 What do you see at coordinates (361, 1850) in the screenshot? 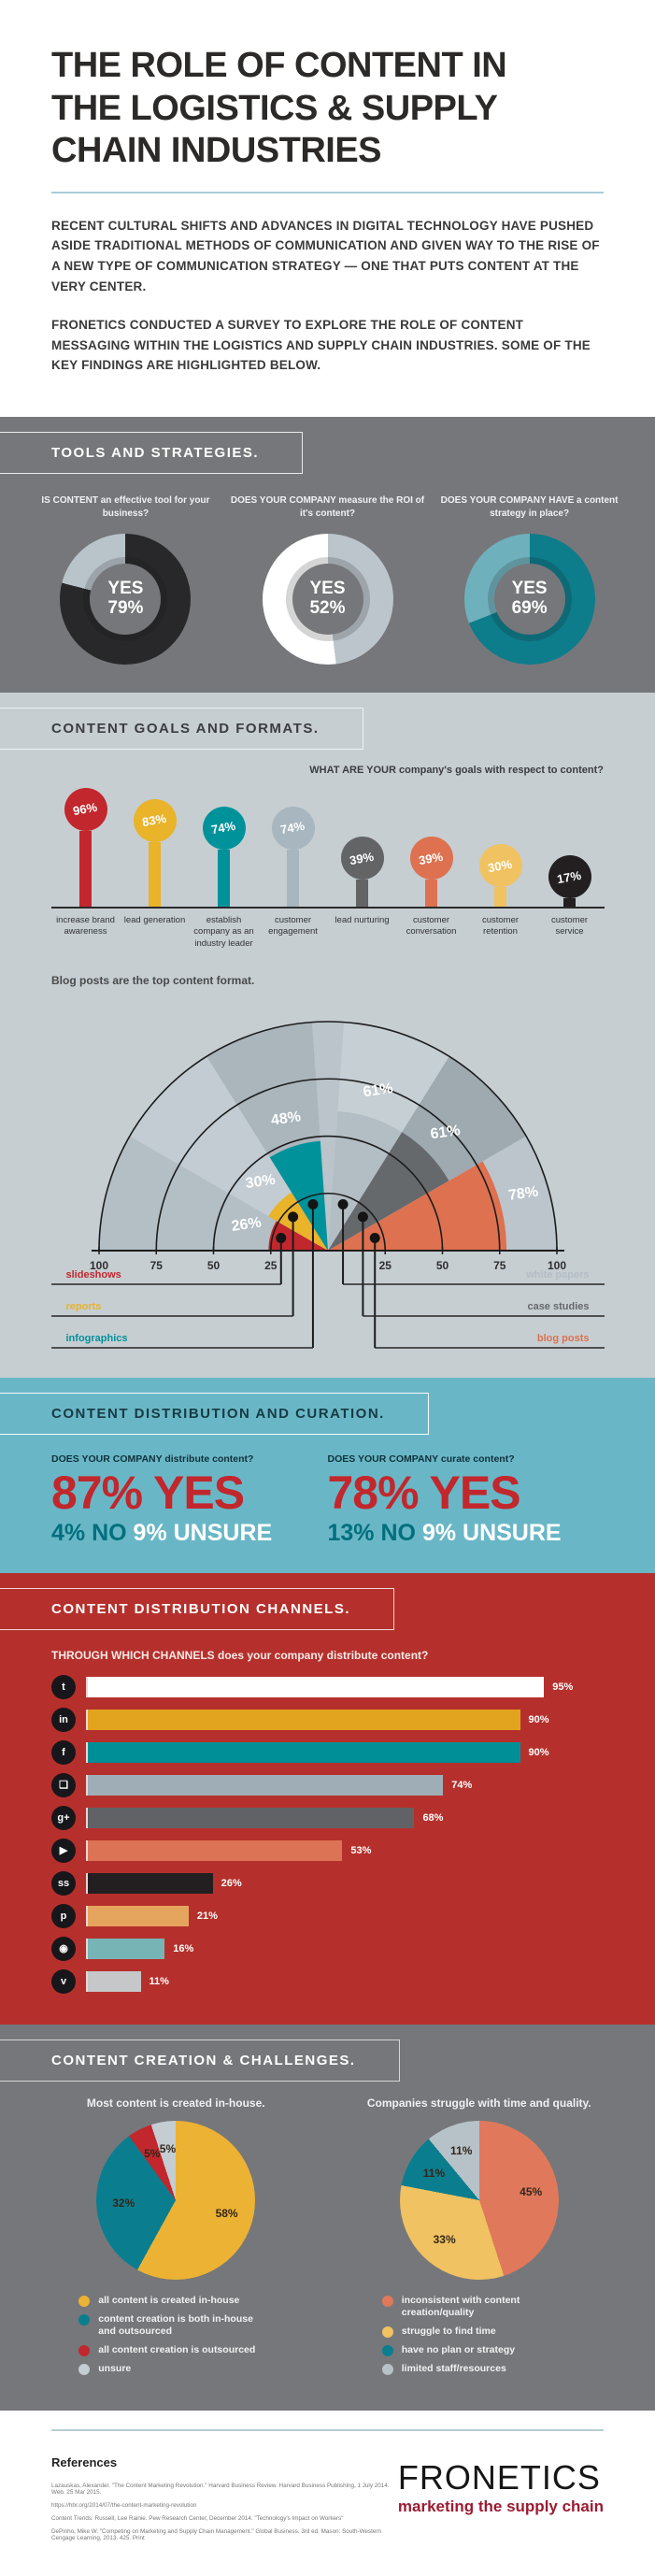
I see `channel-value-label: 53%` at bounding box center [361, 1850].